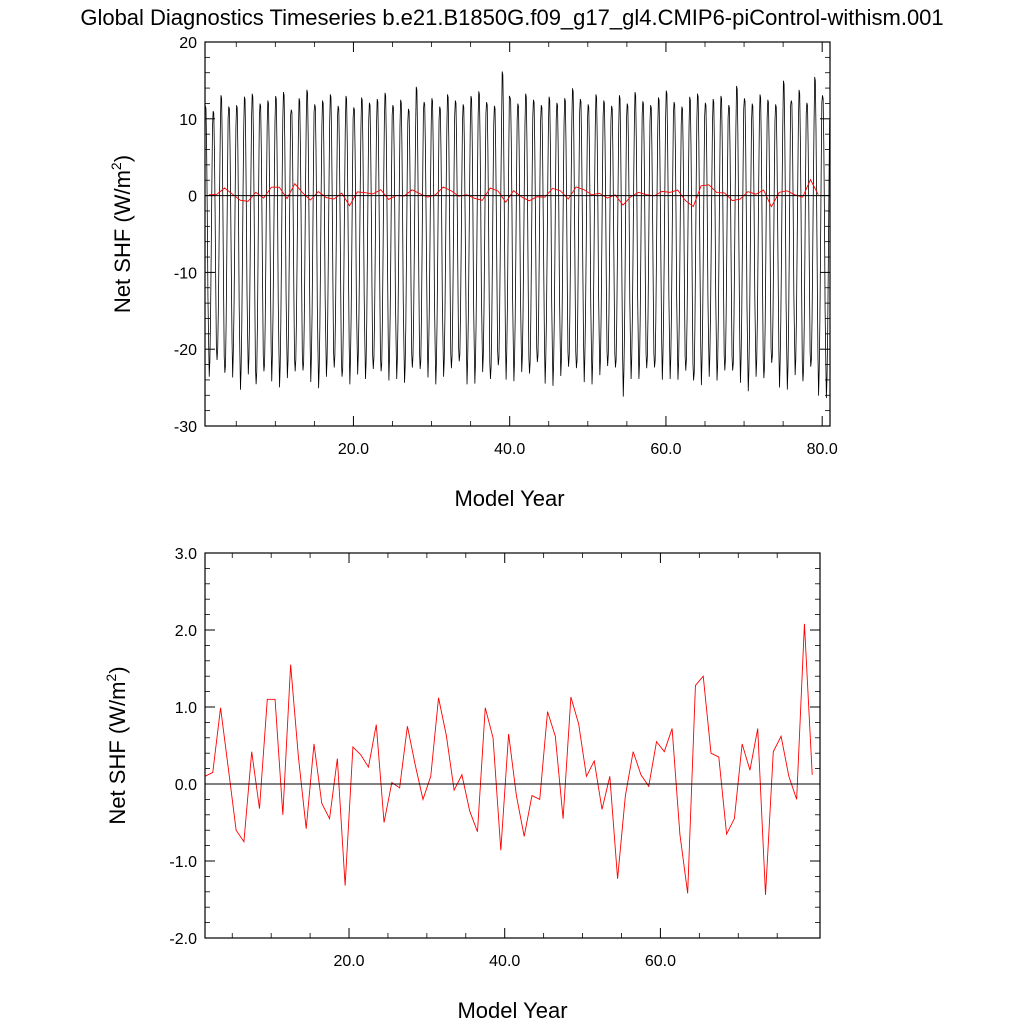 The width and height of the screenshot is (1024, 1029). Describe the element at coordinates (183, 939) in the screenshot. I see `y-tick-label: -2.0` at that location.